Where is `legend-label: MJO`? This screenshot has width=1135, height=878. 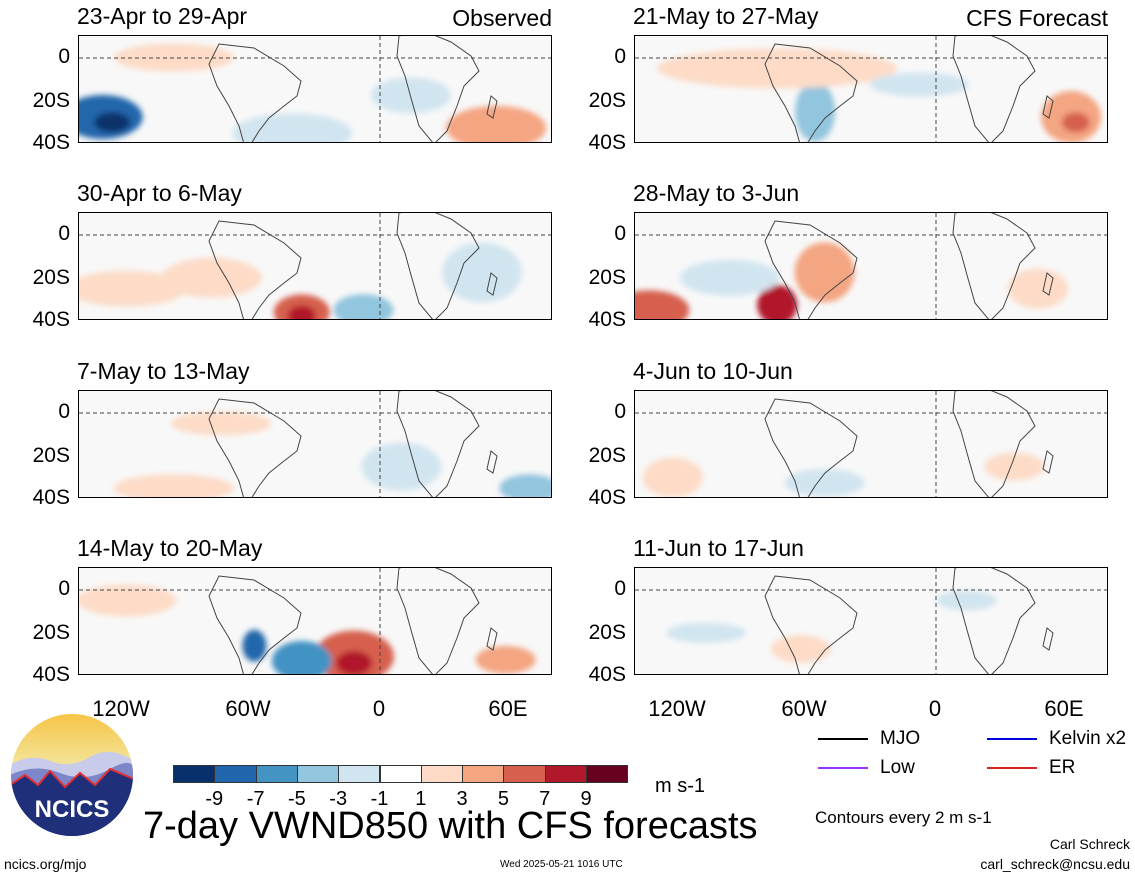 legend-label: MJO is located at coordinates (900, 738).